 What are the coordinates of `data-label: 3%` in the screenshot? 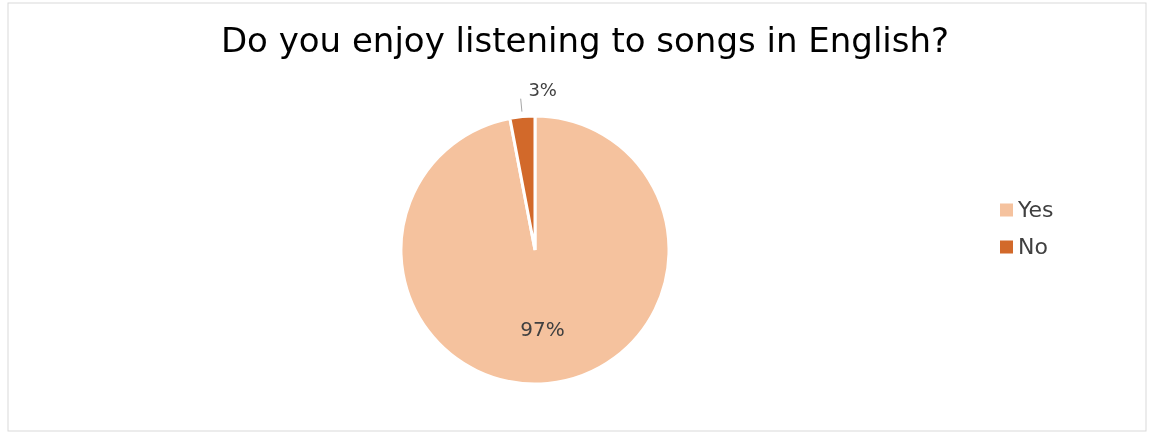 It's located at (542, 89).